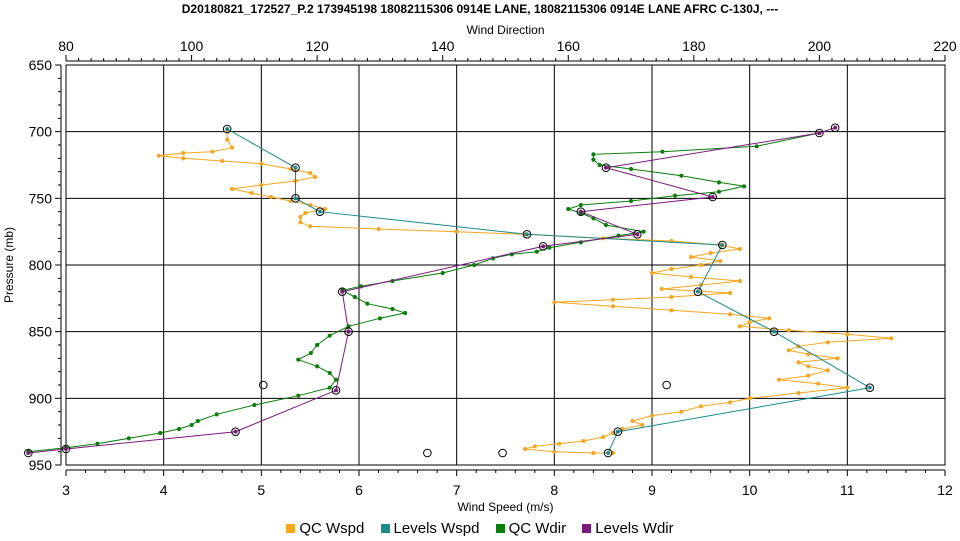 This screenshot has width=960, height=541. Describe the element at coordinates (164, 490) in the screenshot. I see `x-axis-bottom-tick-label: 4` at that location.